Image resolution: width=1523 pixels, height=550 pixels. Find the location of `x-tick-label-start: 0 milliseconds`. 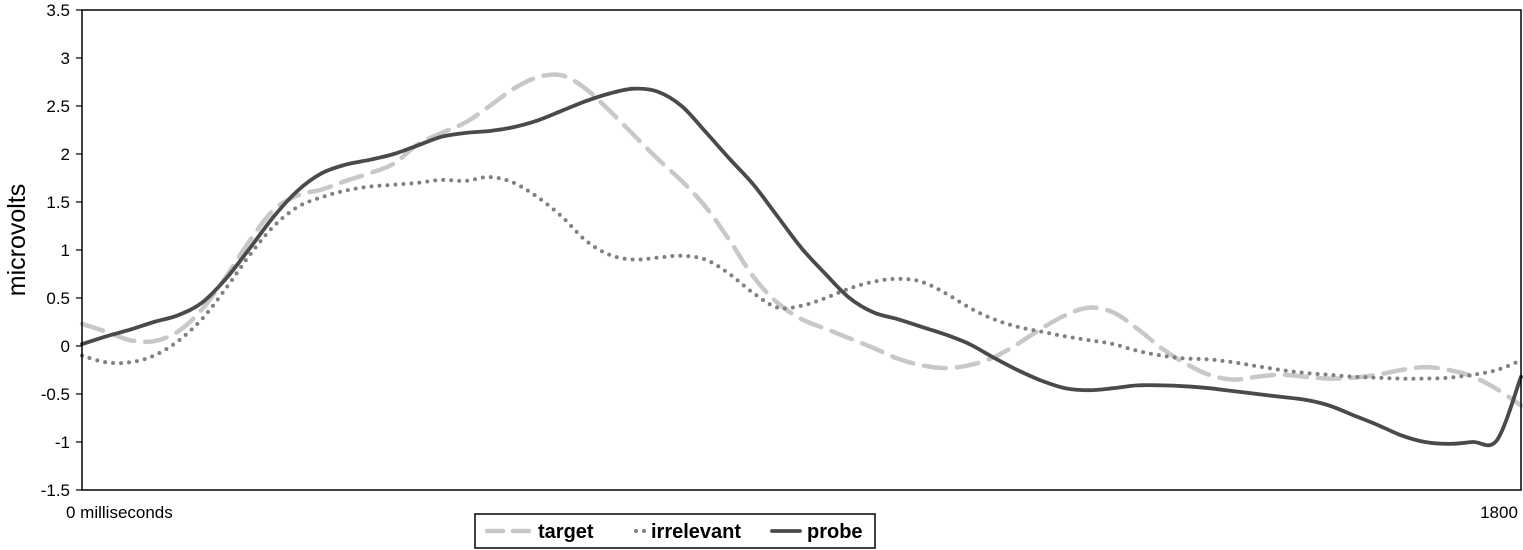

x-tick-label-start: 0 milliseconds is located at coordinates (119, 512).